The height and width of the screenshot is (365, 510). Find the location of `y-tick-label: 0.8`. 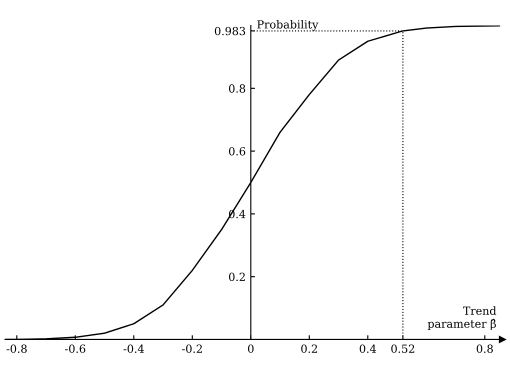

y-tick-label: 0.8 is located at coordinates (237, 88).